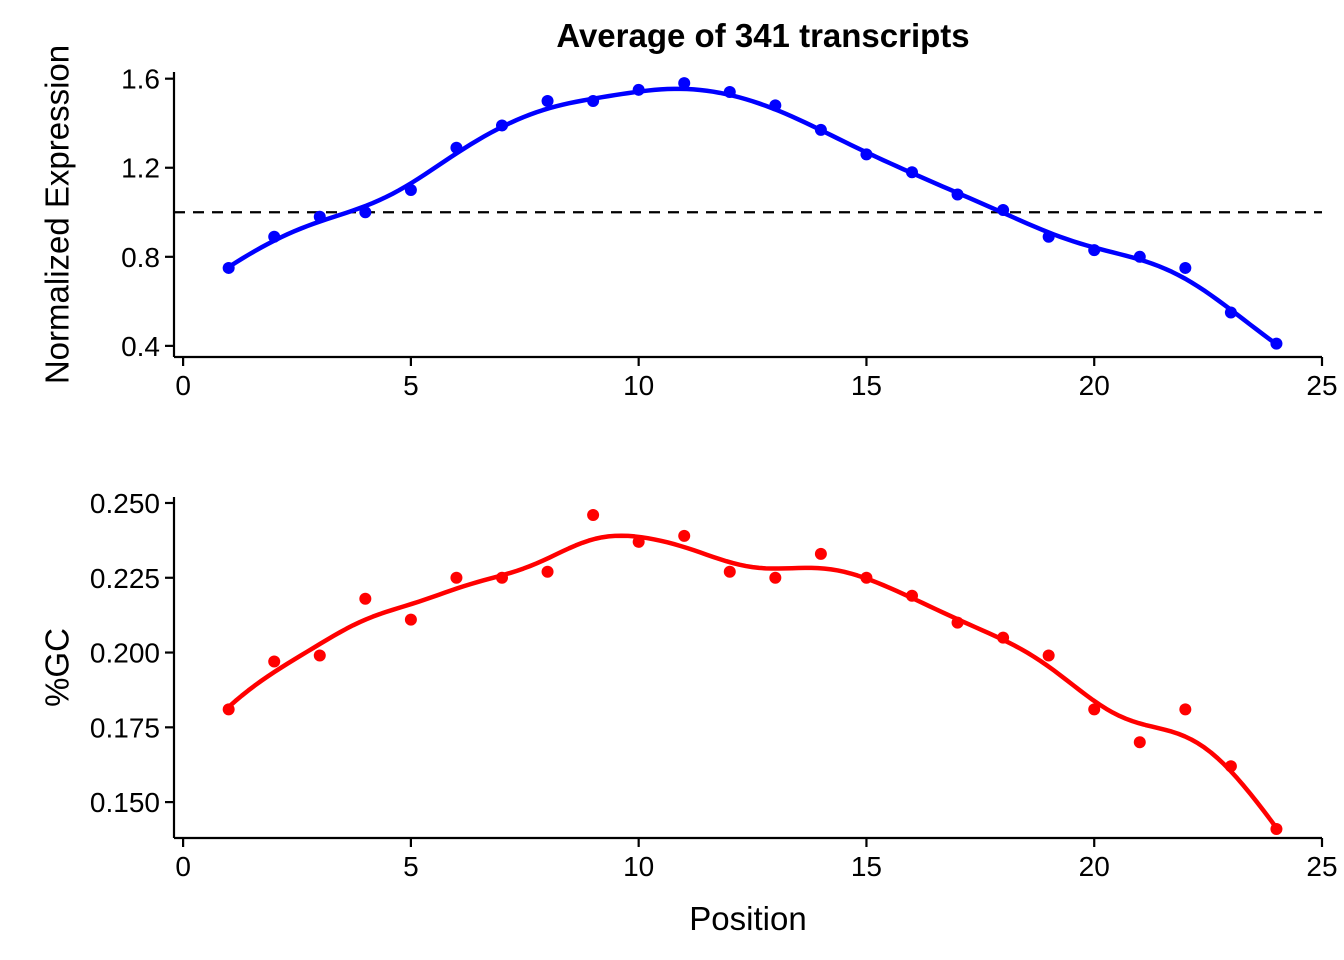  I want to click on y-tick-label: 1.6, so click(140, 79).